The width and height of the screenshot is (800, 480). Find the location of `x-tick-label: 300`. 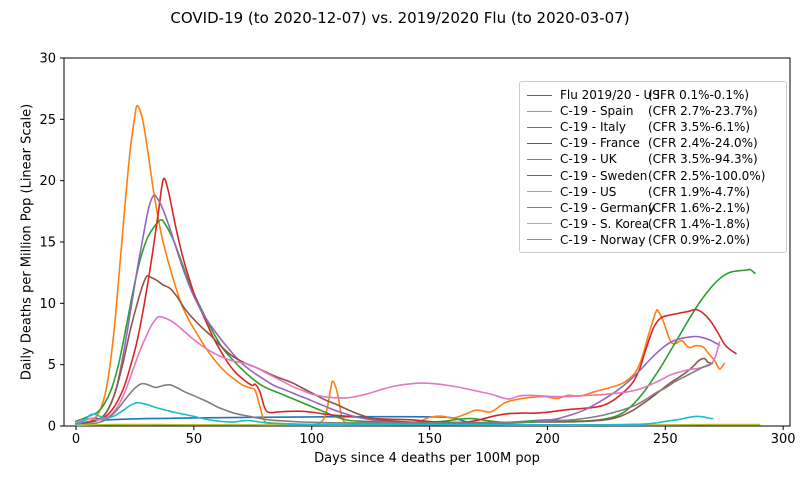

x-tick-label: 300 is located at coordinates (783, 439).